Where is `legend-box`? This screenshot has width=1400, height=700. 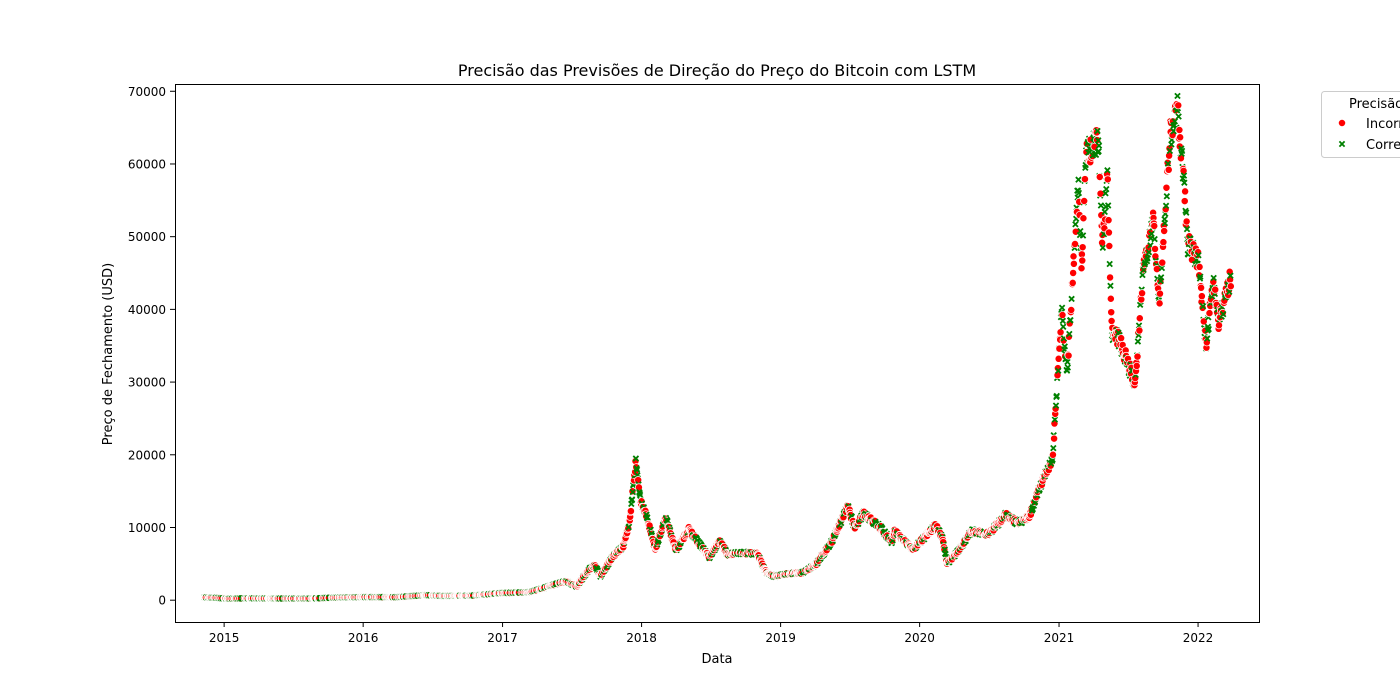 legend-box is located at coordinates (1360, 124).